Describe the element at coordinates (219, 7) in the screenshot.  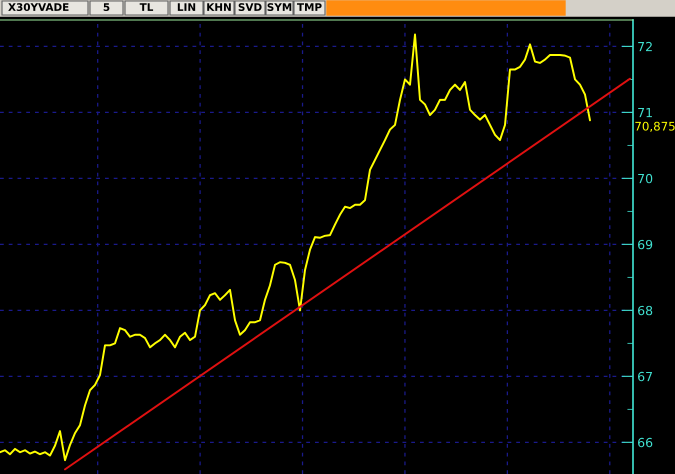
I see `text: KHN` at that location.